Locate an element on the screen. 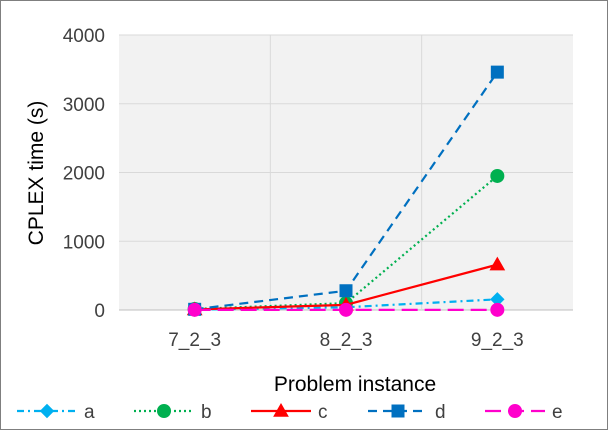 The width and height of the screenshot is (608, 430). legend-label: b is located at coordinates (206, 412).